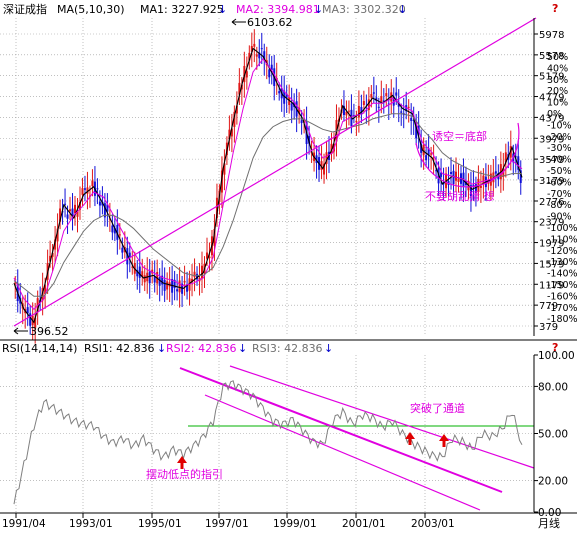 This screenshot has height=533, width=577. What do you see at coordinates (201, 348) in the screenshot?
I see `rsi2-value: RSI2: 42.836` at bounding box center [201, 348].